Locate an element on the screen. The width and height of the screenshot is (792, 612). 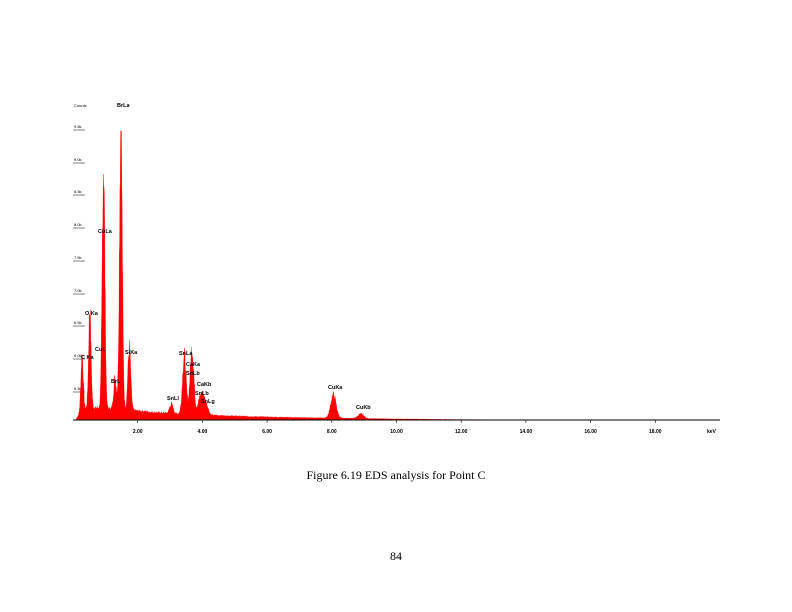
y-tick-label: 8.0k is located at coordinates (78, 224).